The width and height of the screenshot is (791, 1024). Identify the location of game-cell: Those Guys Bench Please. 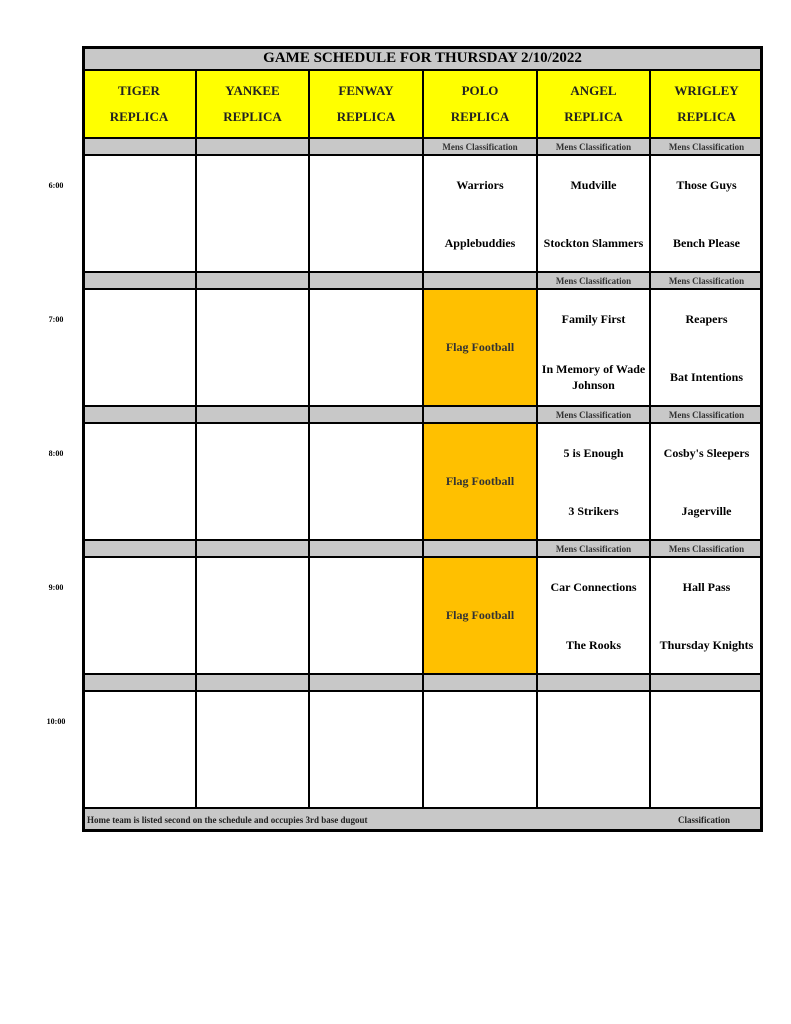
(706, 213).